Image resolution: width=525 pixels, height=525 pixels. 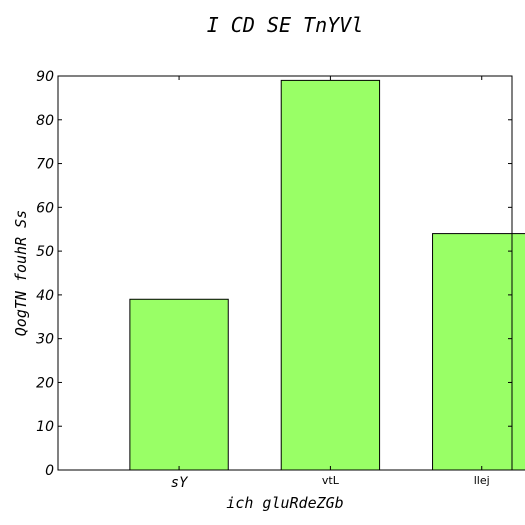 I want to click on x-tick-label: sY, so click(x=180, y=483).